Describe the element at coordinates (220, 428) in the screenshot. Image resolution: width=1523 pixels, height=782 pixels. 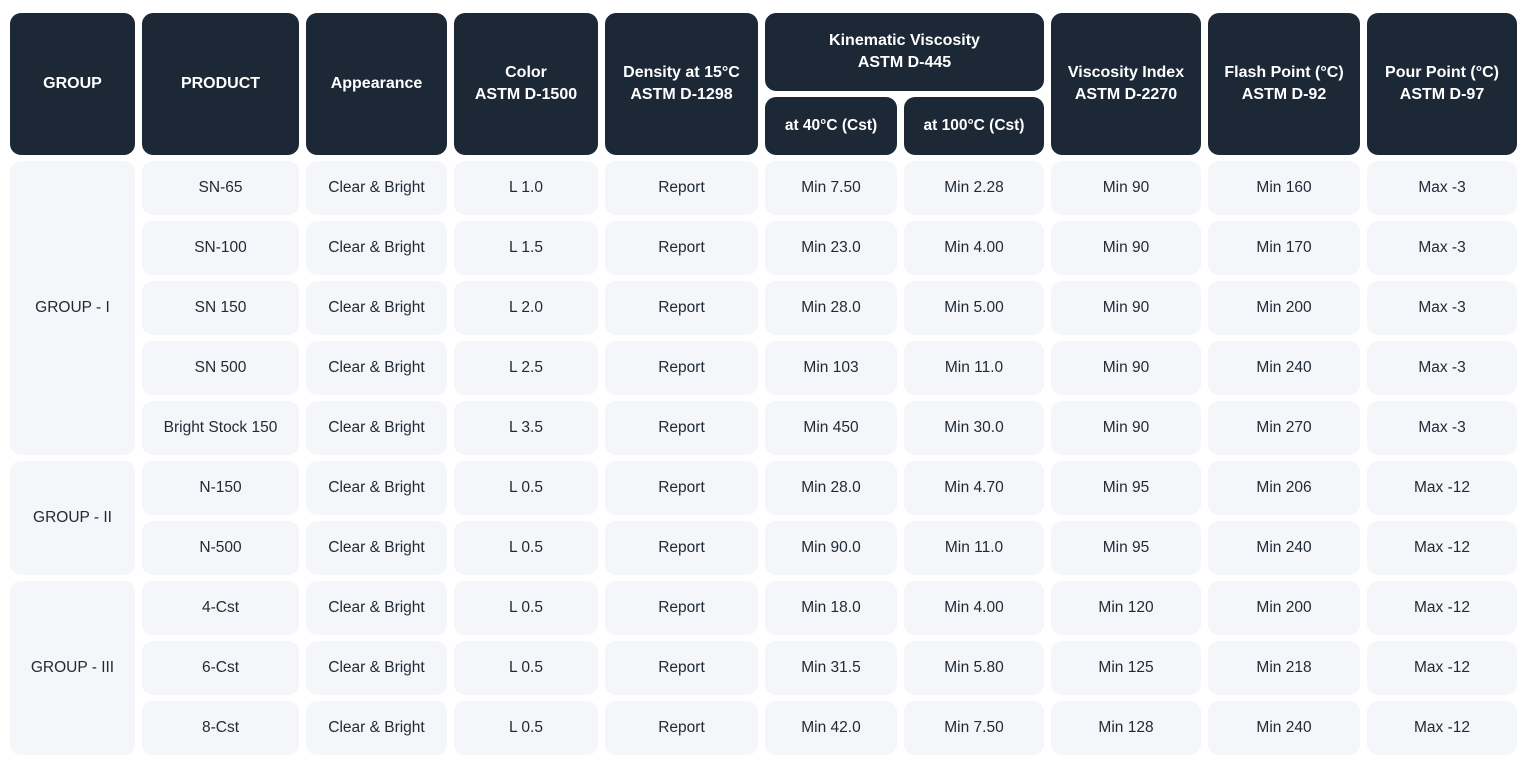
I see `cell-product: Bright Stock 150` at that location.